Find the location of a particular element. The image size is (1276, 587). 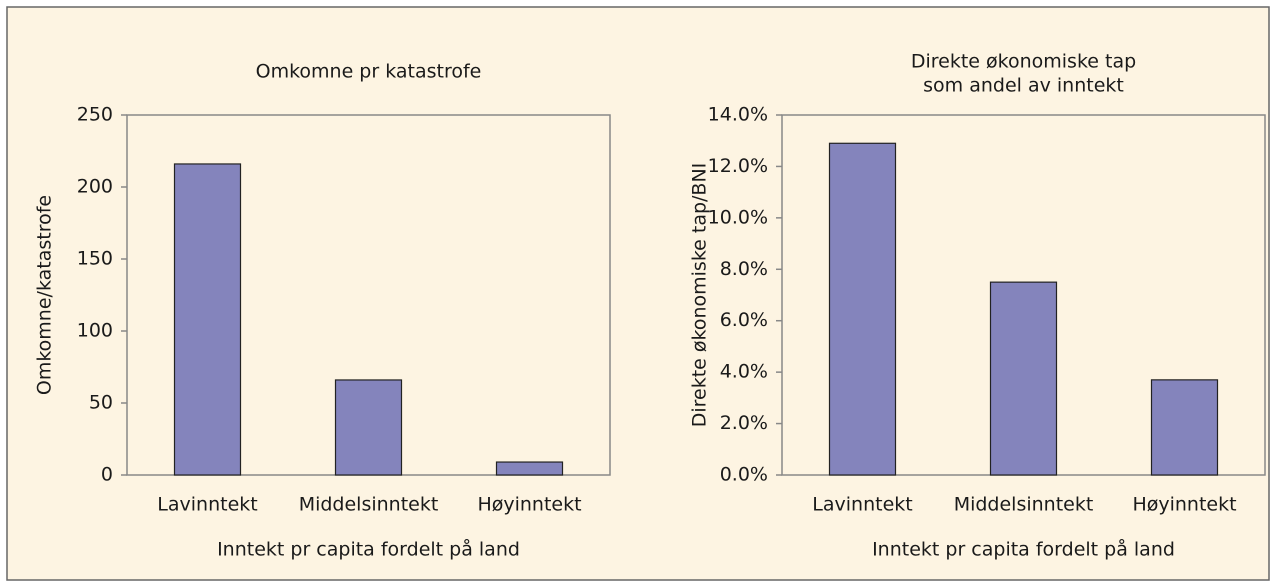

y-axis-label: Omkomne/katastrofe is located at coordinates (45, 295).